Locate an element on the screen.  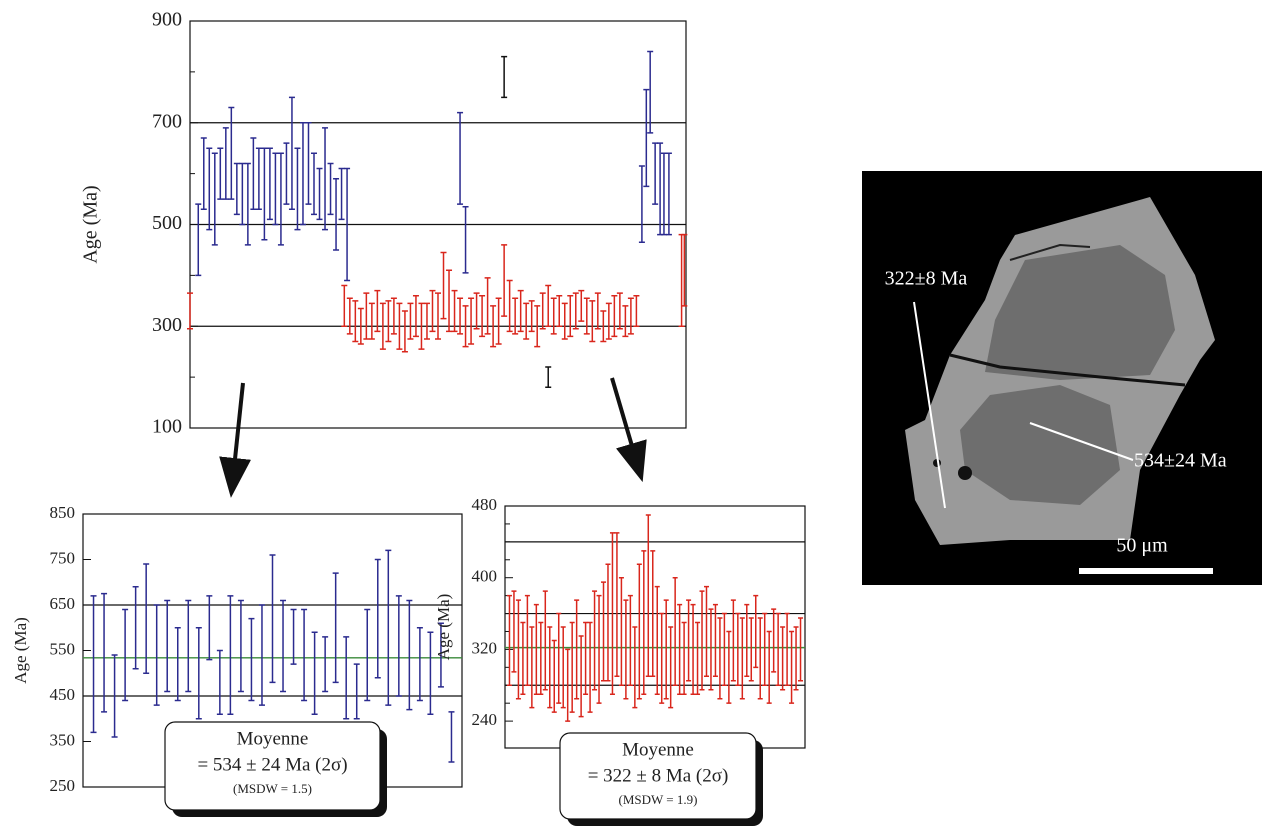
box-text: (MSDW = 1.5) is located at coordinates (272, 788).